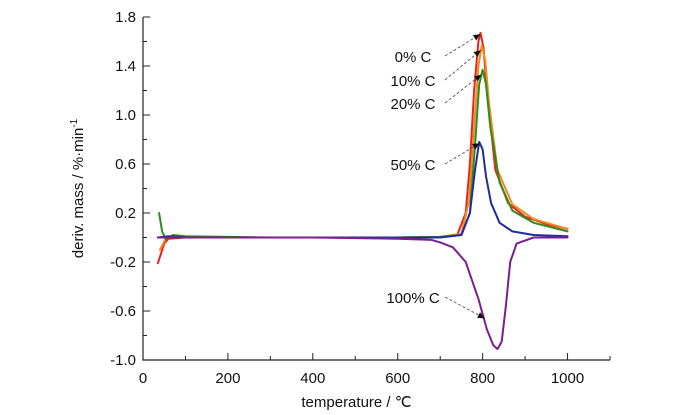  Describe the element at coordinates (412, 165) in the screenshot. I see `annotation-label: 50% C` at that location.